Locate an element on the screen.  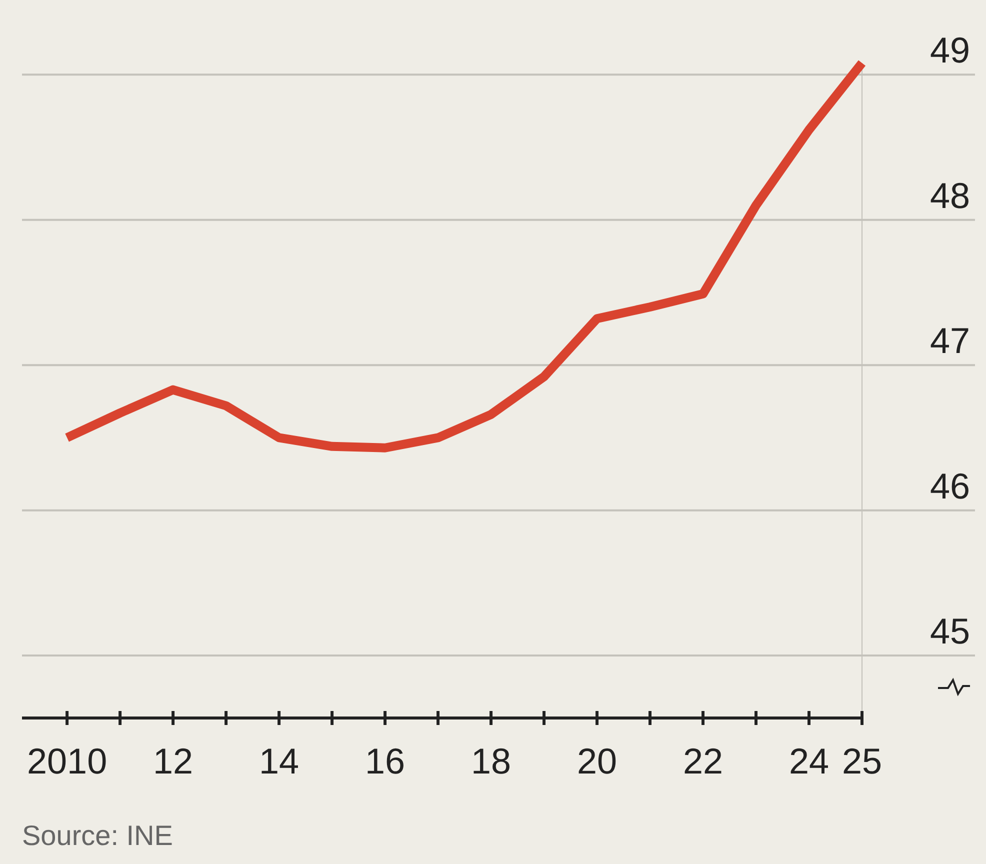
x-tick-label: 18 is located at coordinates (491, 761).